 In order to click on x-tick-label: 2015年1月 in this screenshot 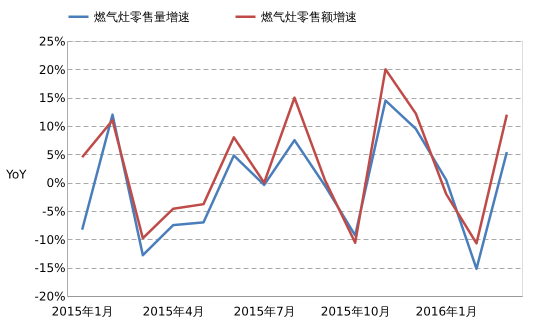, I will do `click(83, 311)`.